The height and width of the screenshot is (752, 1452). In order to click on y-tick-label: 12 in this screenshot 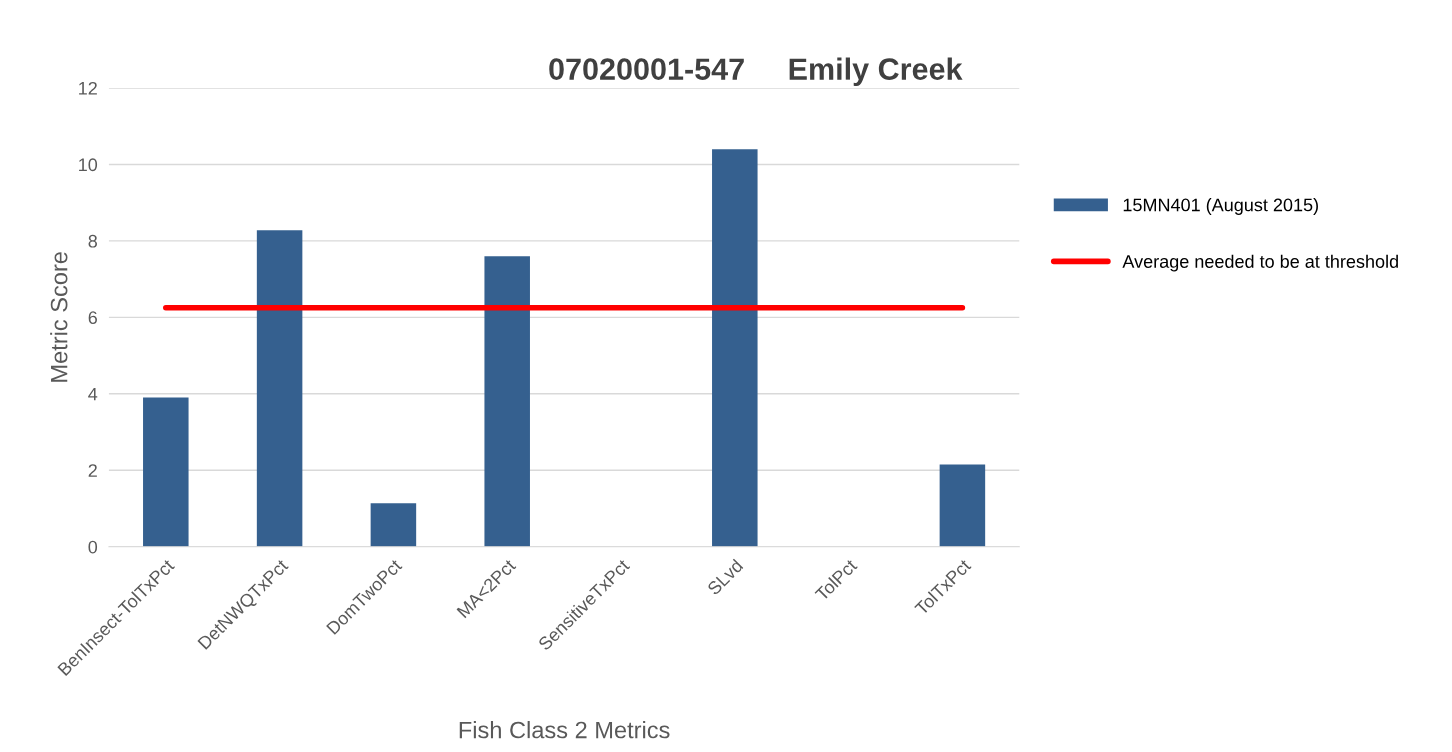, I will do `click(88, 88)`.